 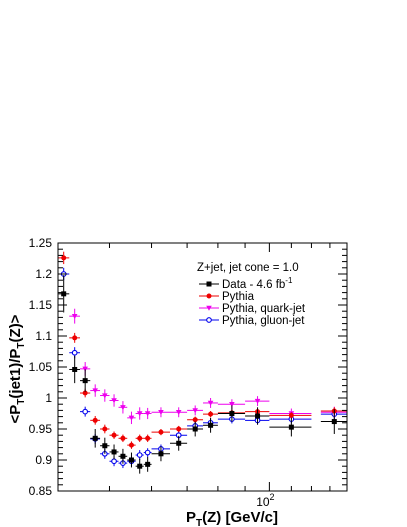 What do you see at coordinates (41, 367) in the screenshot?
I see `y-tick-label: 1.05` at bounding box center [41, 367].